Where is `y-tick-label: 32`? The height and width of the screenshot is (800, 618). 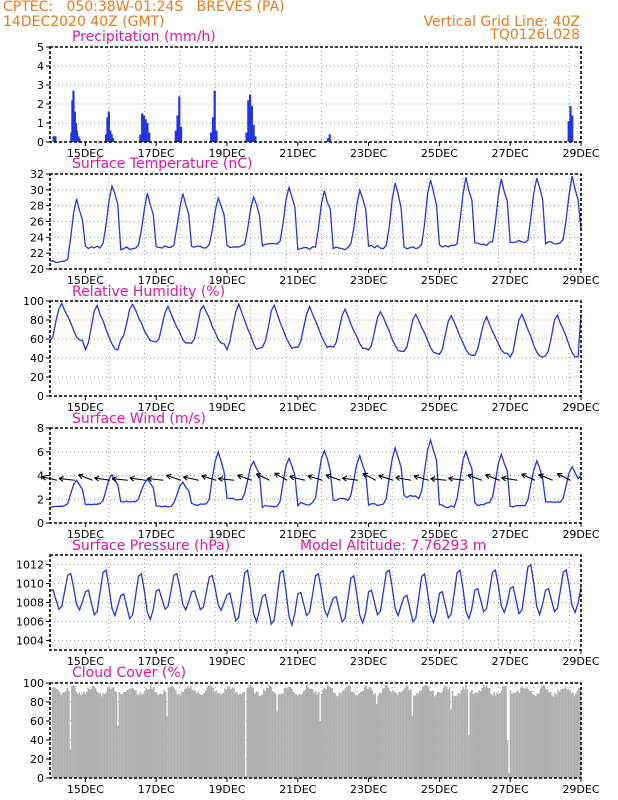
y-tick-label: 32 is located at coordinates (37, 174).